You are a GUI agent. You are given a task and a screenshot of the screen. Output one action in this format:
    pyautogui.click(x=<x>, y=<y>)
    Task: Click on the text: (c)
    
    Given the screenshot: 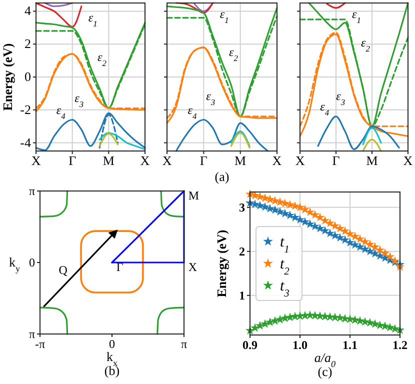 What is the action you would take?
    pyautogui.click(x=325, y=371)
    